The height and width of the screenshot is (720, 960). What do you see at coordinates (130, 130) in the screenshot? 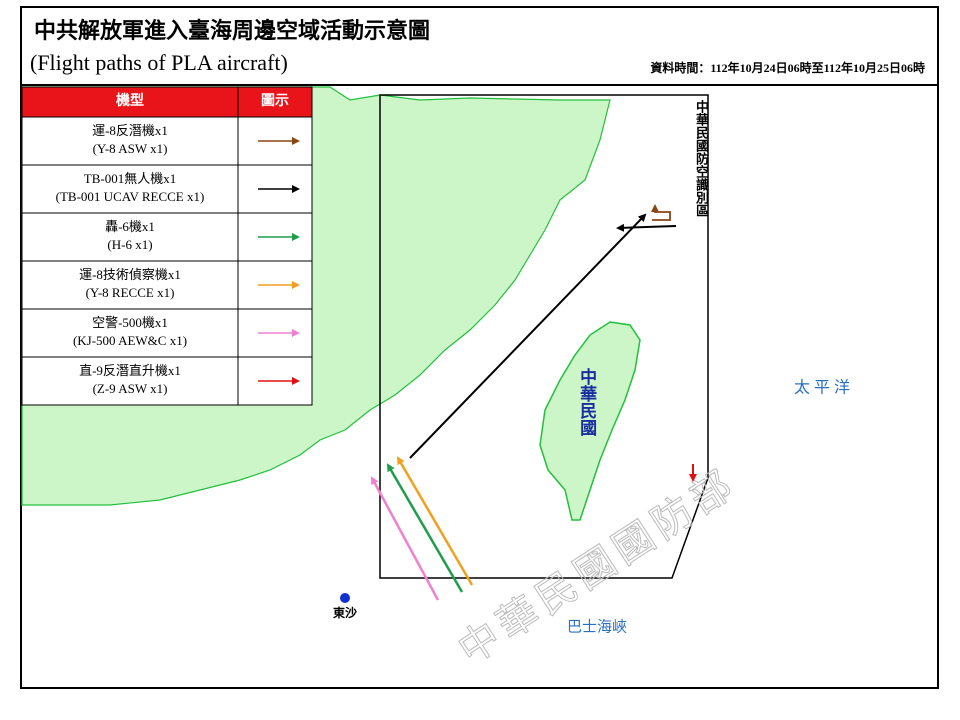
I see `legend-name: 運-8反潛機x1` at bounding box center [130, 130].